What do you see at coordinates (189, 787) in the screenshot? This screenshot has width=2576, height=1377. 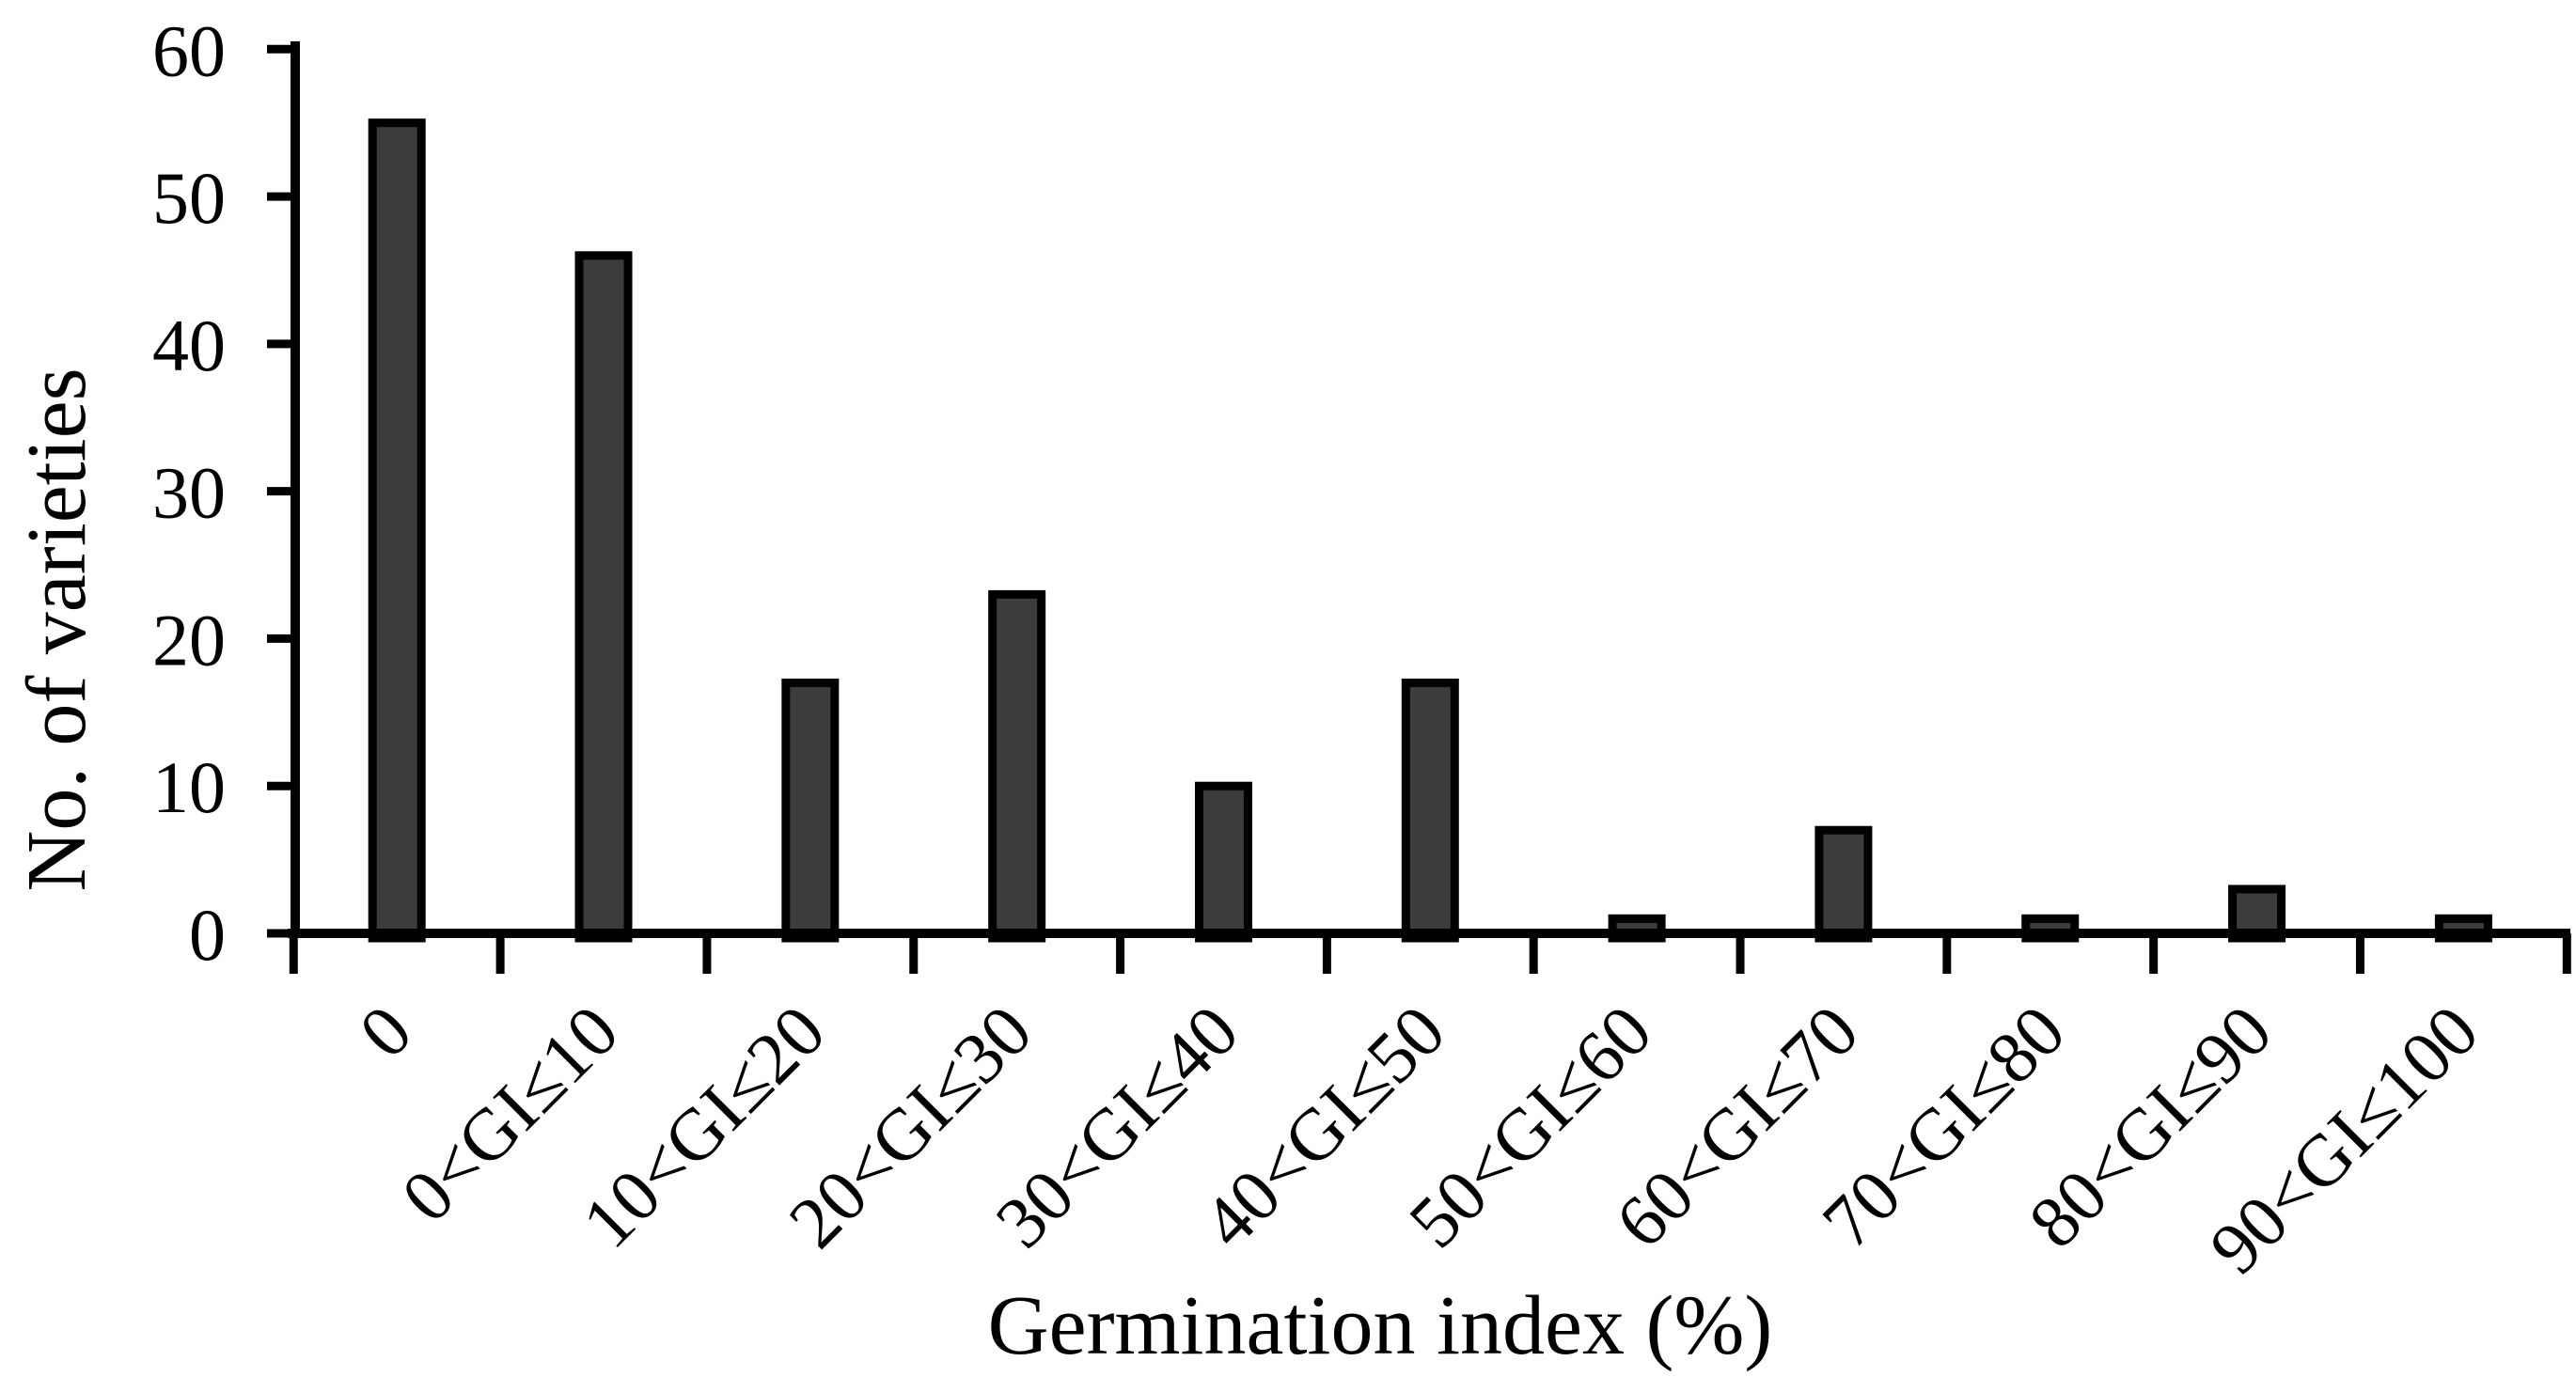 I see `y-tick-label: 10` at bounding box center [189, 787].